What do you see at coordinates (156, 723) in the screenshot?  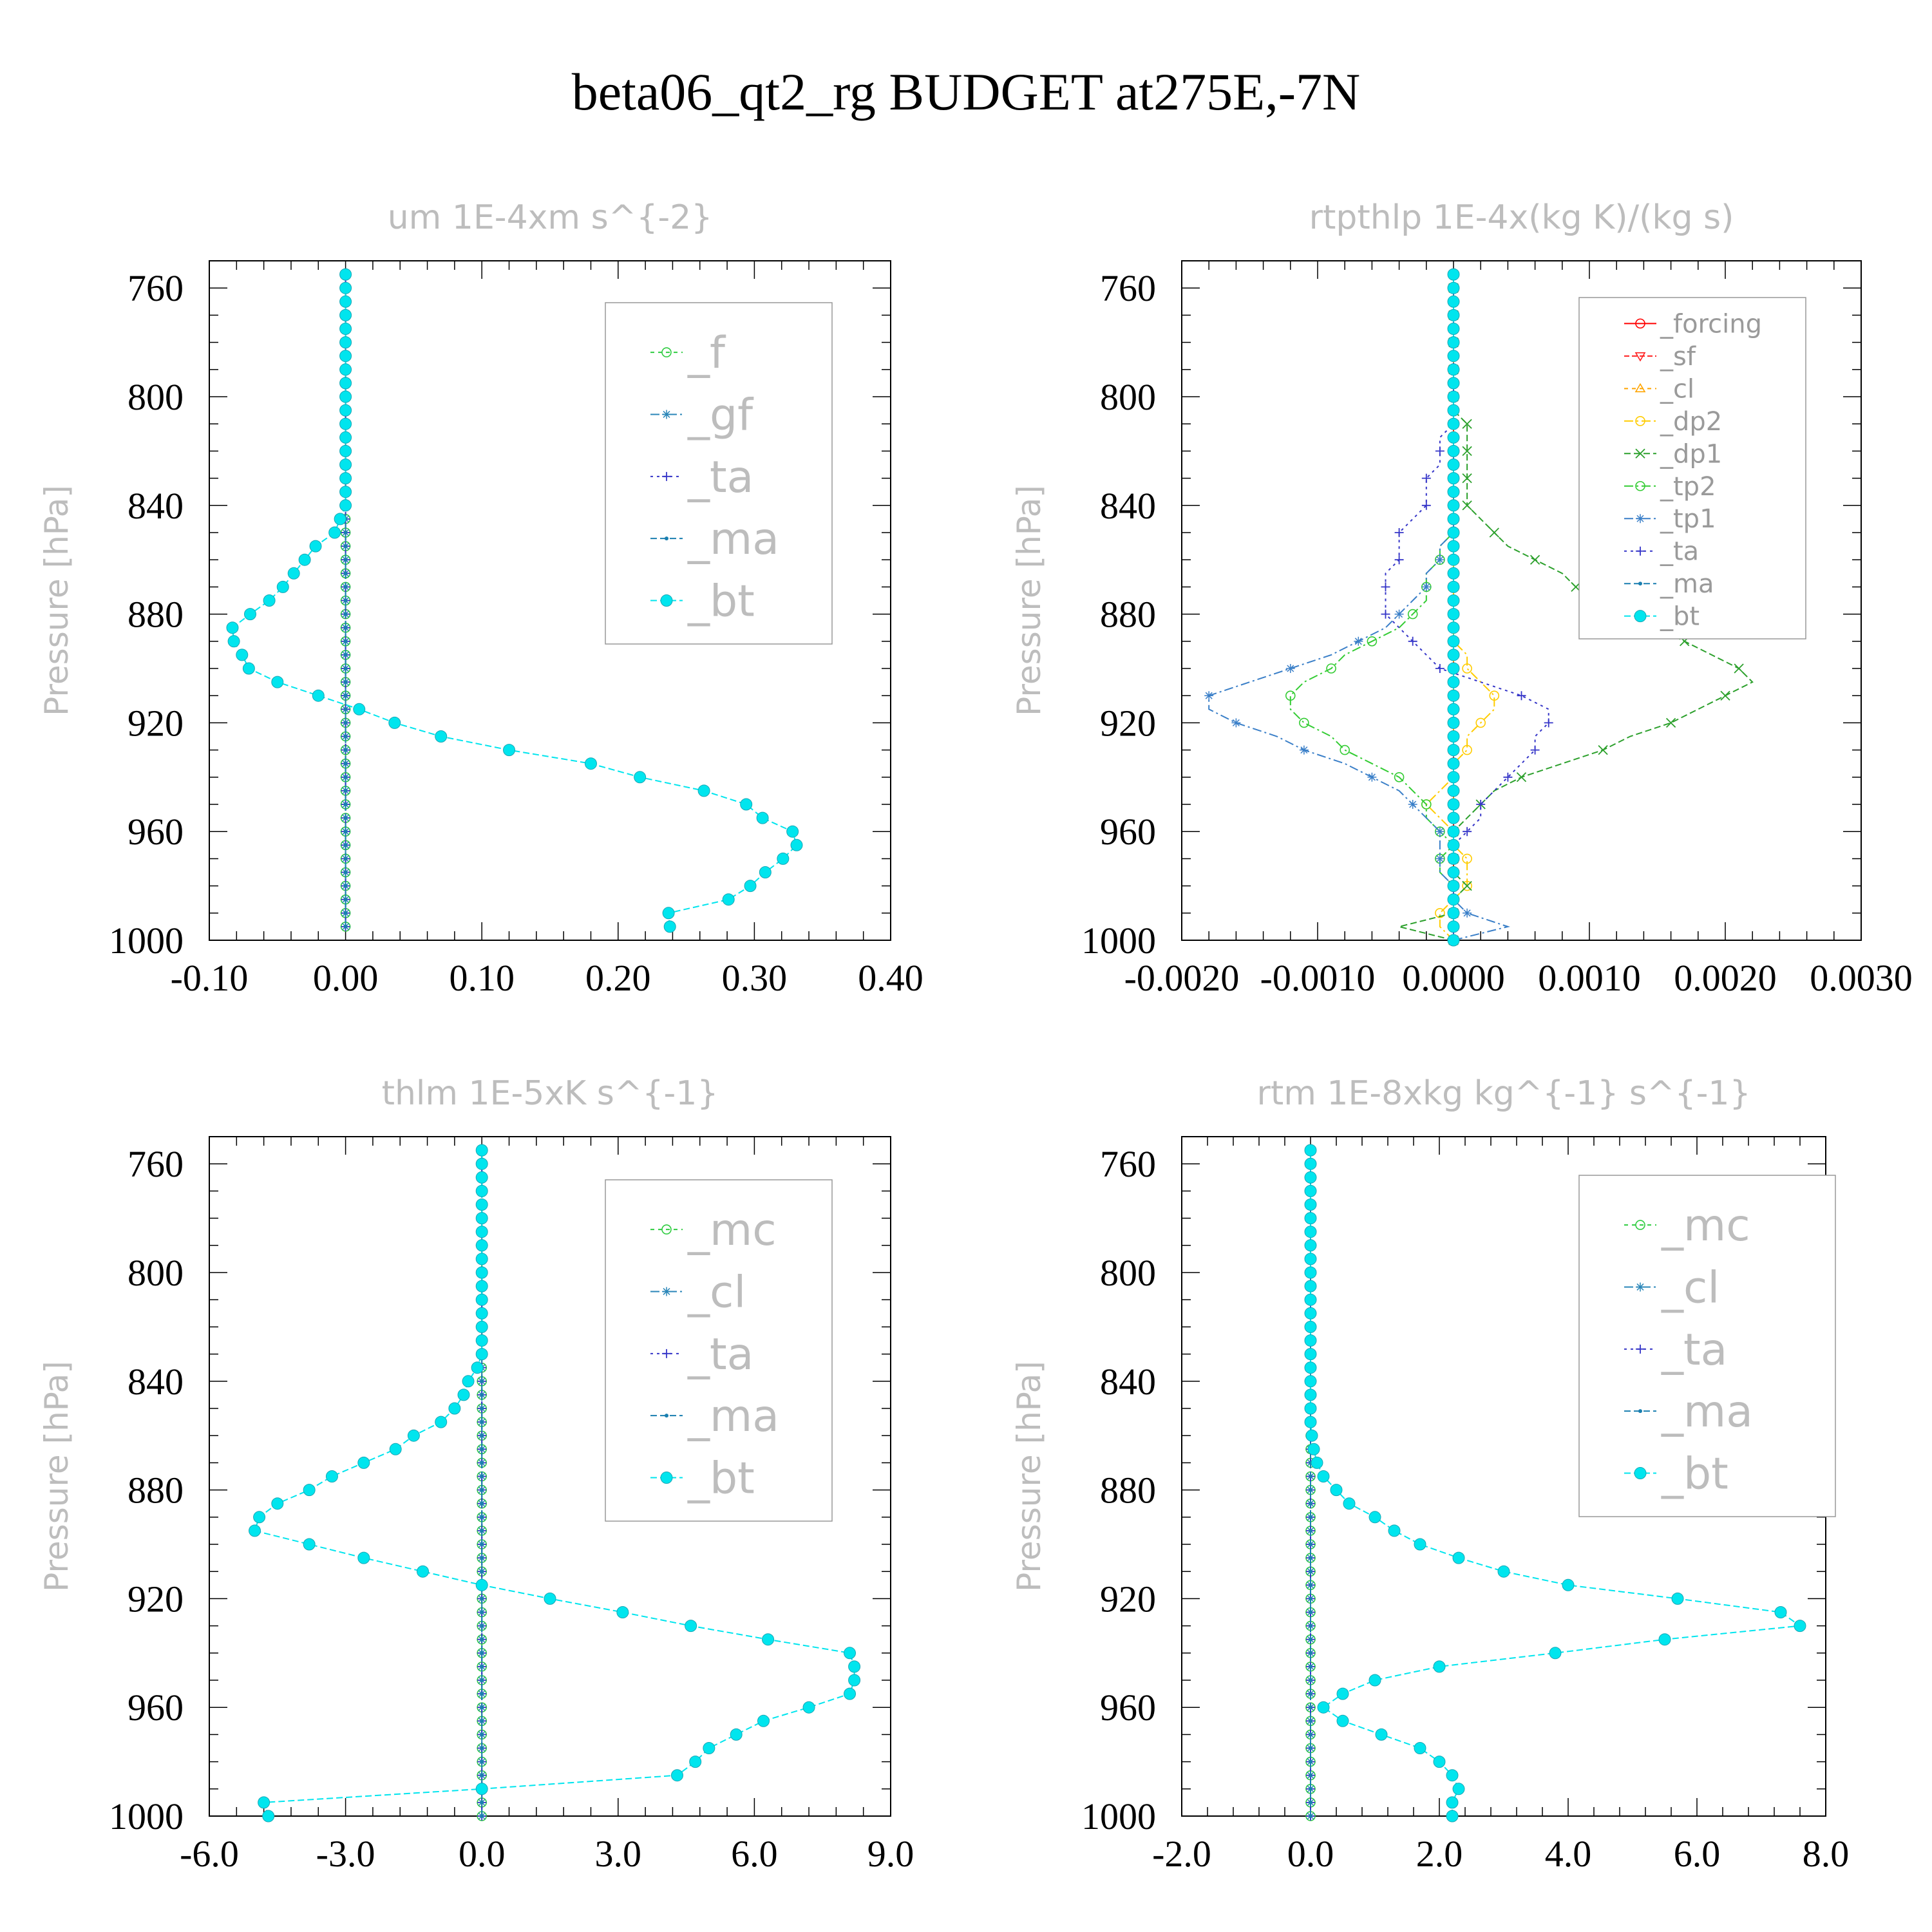 I see `y-tick-label: 920` at bounding box center [156, 723].